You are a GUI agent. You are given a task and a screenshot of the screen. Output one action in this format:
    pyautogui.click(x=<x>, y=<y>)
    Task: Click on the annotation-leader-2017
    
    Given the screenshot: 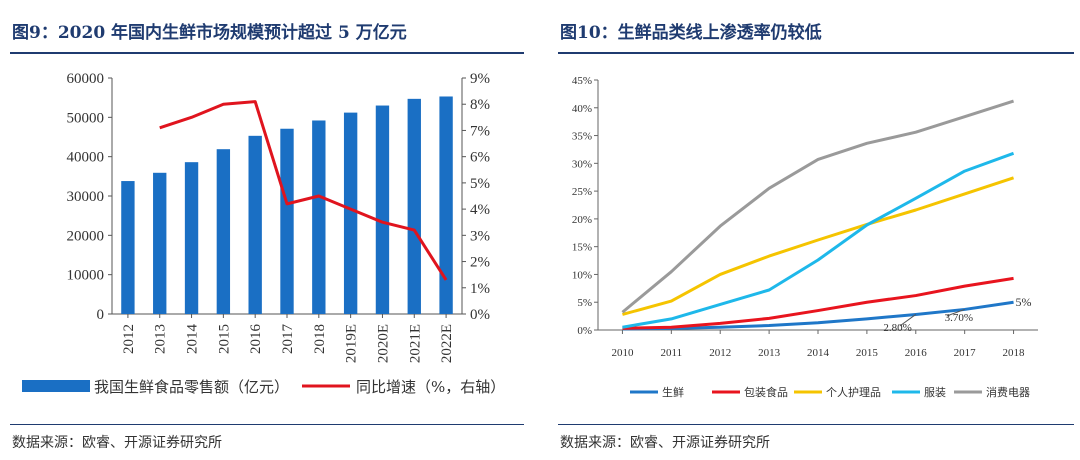 What is the action you would take?
    pyautogui.click(x=955, y=312)
    